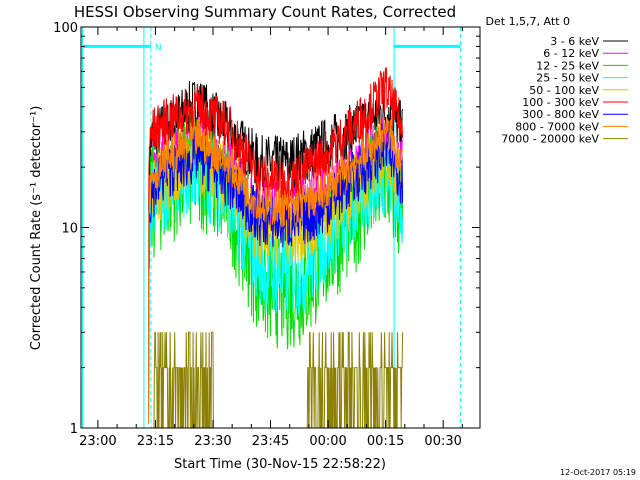 Image resolution: width=640 pixels, height=480 pixels. What do you see at coordinates (36, 228) in the screenshot?
I see `y-axis-label: Corrected Count Rate (s⁻¹ detector⁻¹)` at bounding box center [36, 228].